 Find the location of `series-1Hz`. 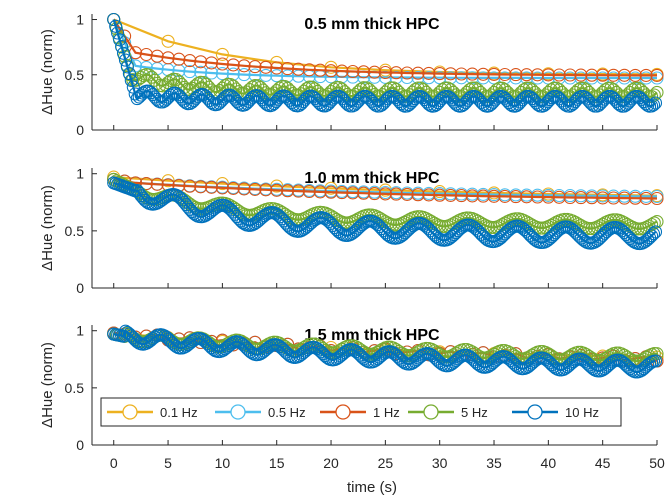

series-1Hz is located at coordinates (385, 189).